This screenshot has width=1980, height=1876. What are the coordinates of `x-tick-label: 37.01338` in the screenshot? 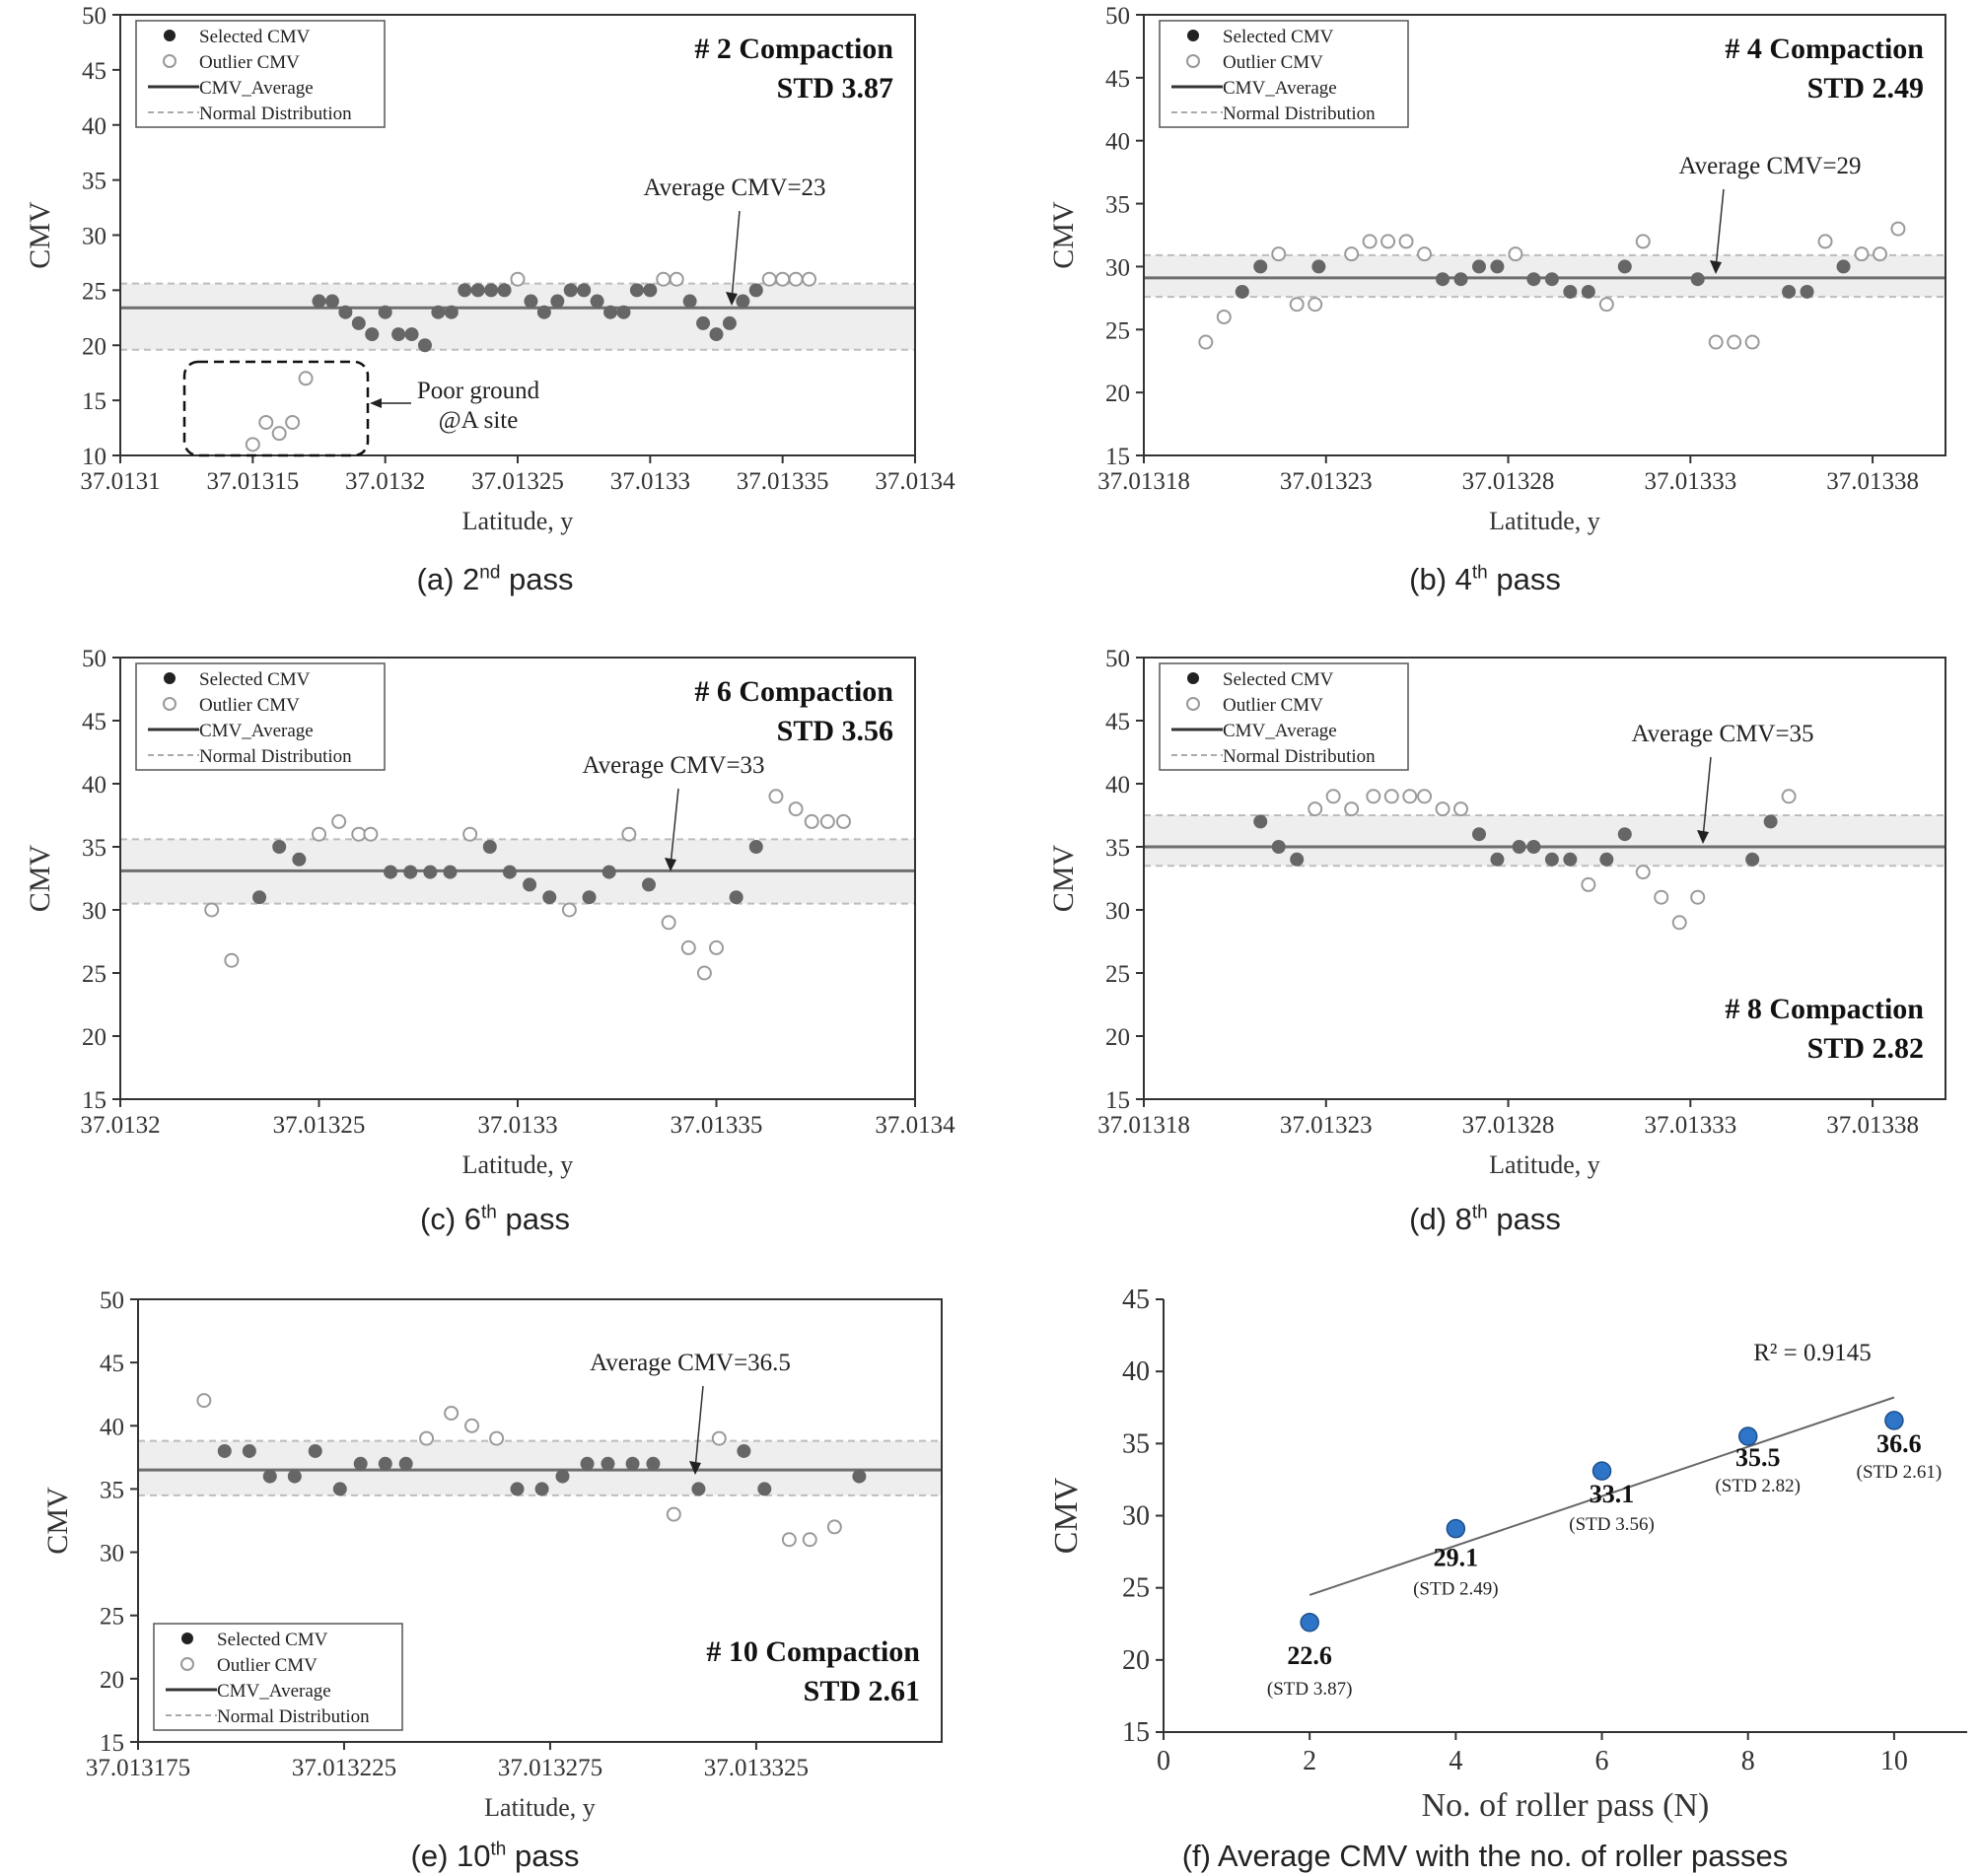 It's located at (1873, 1125).